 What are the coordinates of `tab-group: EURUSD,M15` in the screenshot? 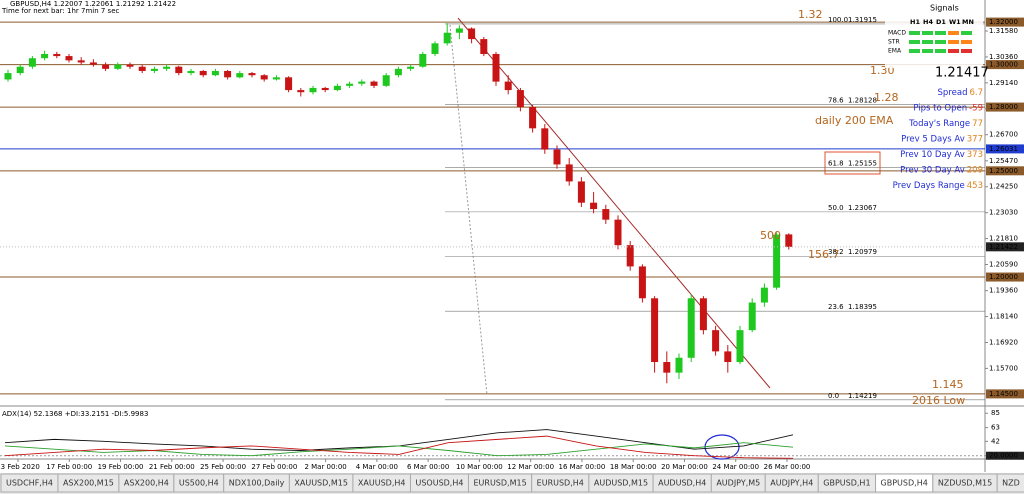 It's located at (500, 483).